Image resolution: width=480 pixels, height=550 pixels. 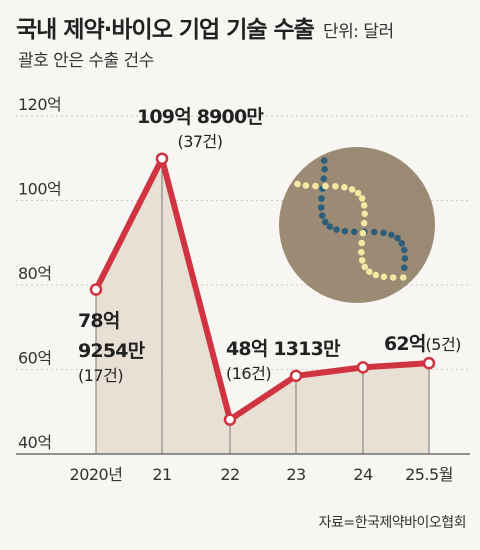 I want to click on unit-label: 단위: 달러, so click(x=358, y=32).